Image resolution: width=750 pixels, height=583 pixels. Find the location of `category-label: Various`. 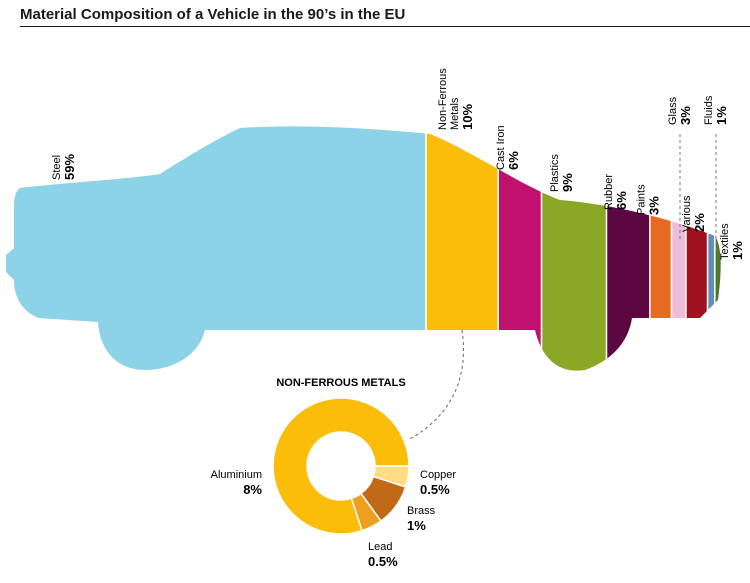

category-label: Various is located at coordinates (687, 213).